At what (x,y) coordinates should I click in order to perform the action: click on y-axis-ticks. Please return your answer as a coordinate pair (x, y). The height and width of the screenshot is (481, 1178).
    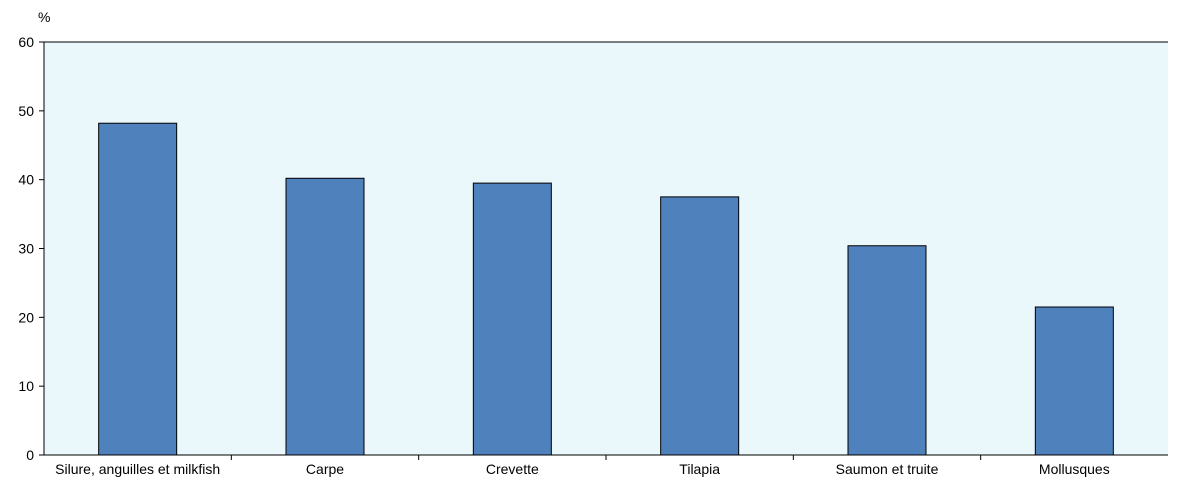
    Looking at the image, I should click on (41, 248).